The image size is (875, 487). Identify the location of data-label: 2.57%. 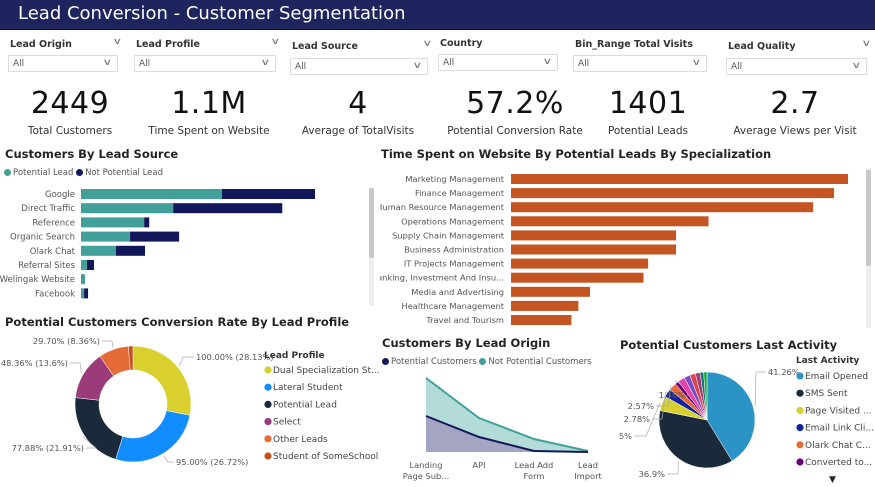
(641, 406).